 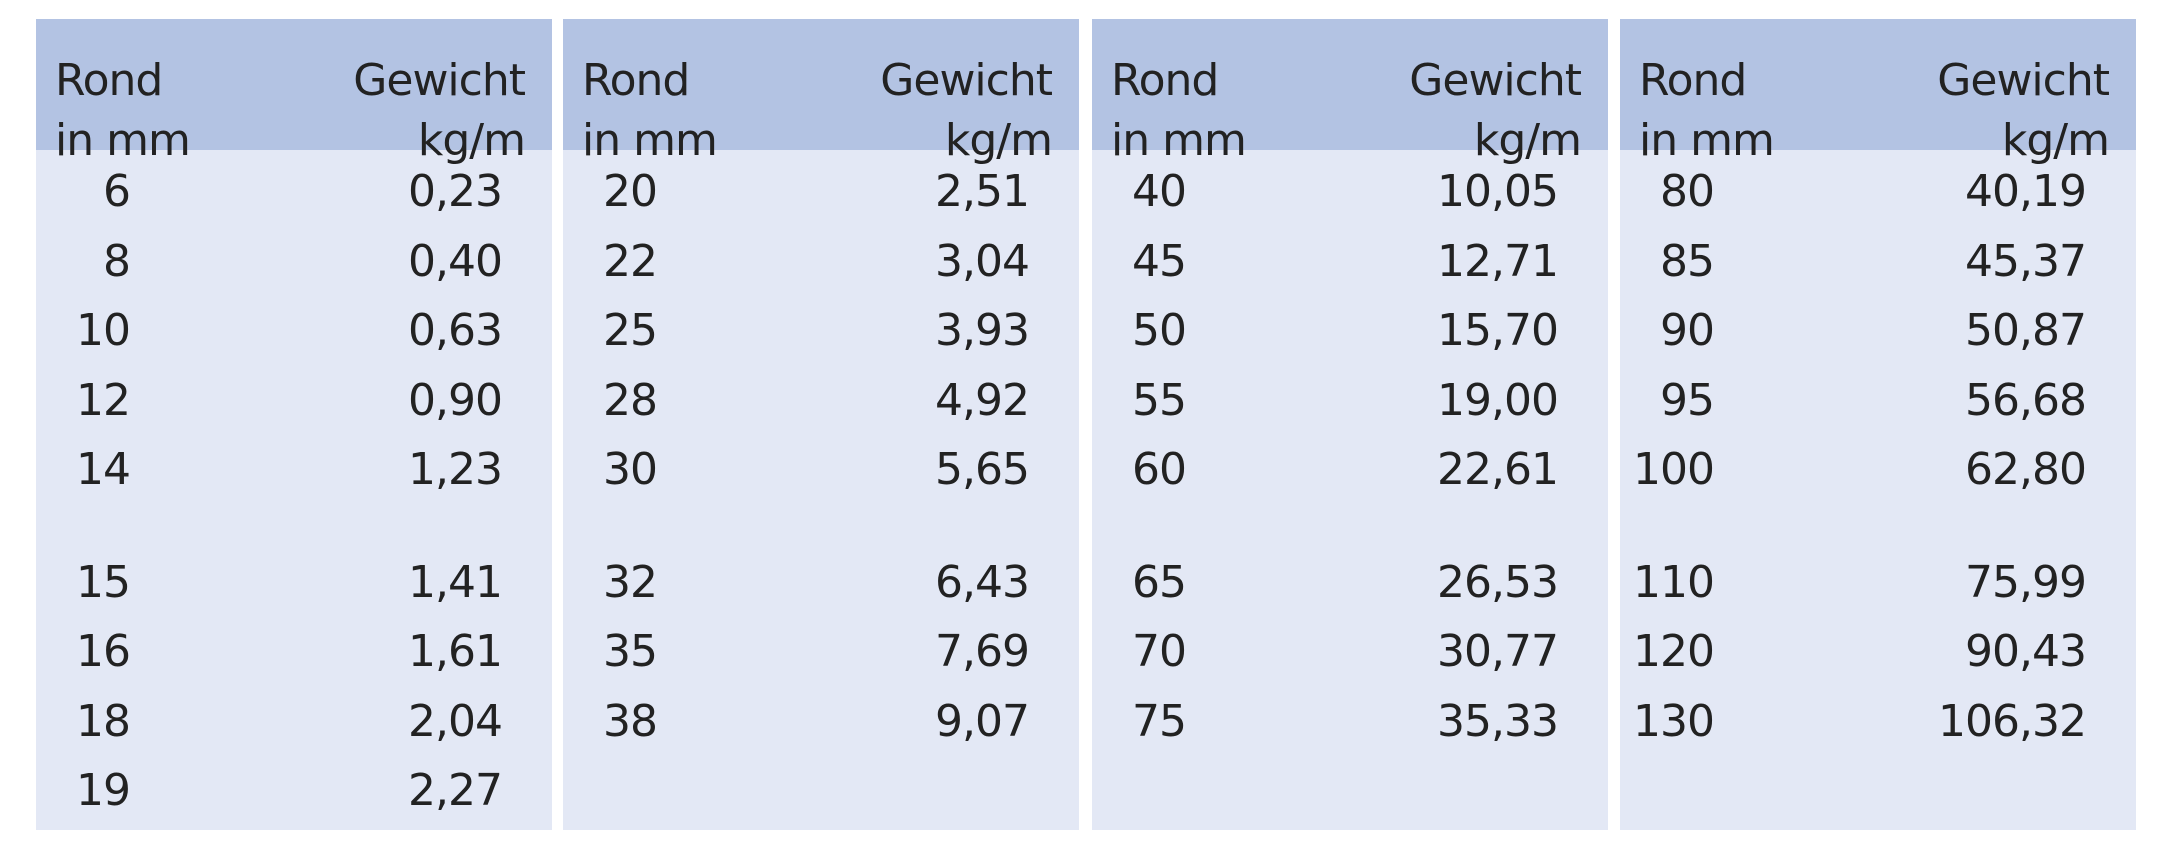 I want to click on weight-cell: 0,63, so click(x=455, y=330).